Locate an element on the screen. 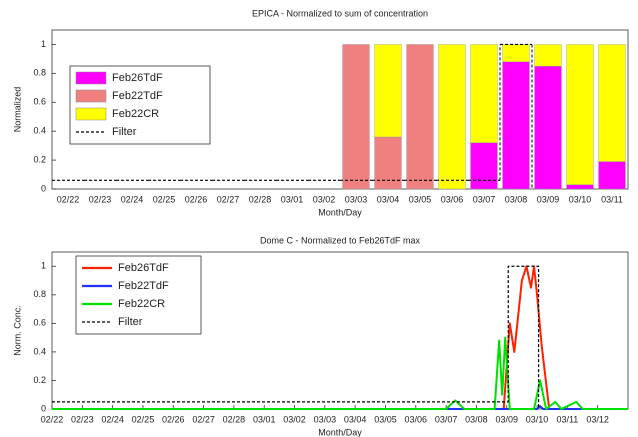  chart-title: Dome C - Normalized to Feb26TdF max is located at coordinates (340, 240).